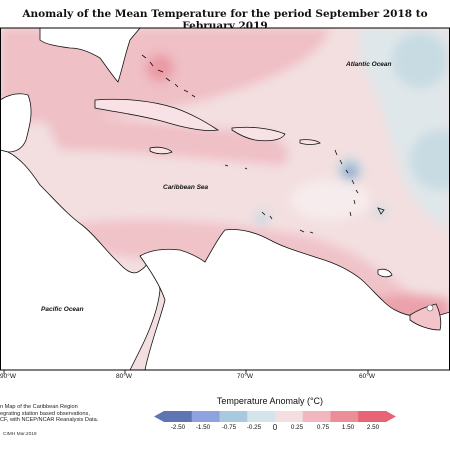 This screenshot has height=450, width=450. What do you see at coordinates (124, 376) in the screenshot?
I see `lon-label-80w: 80°W` at bounding box center [124, 376].